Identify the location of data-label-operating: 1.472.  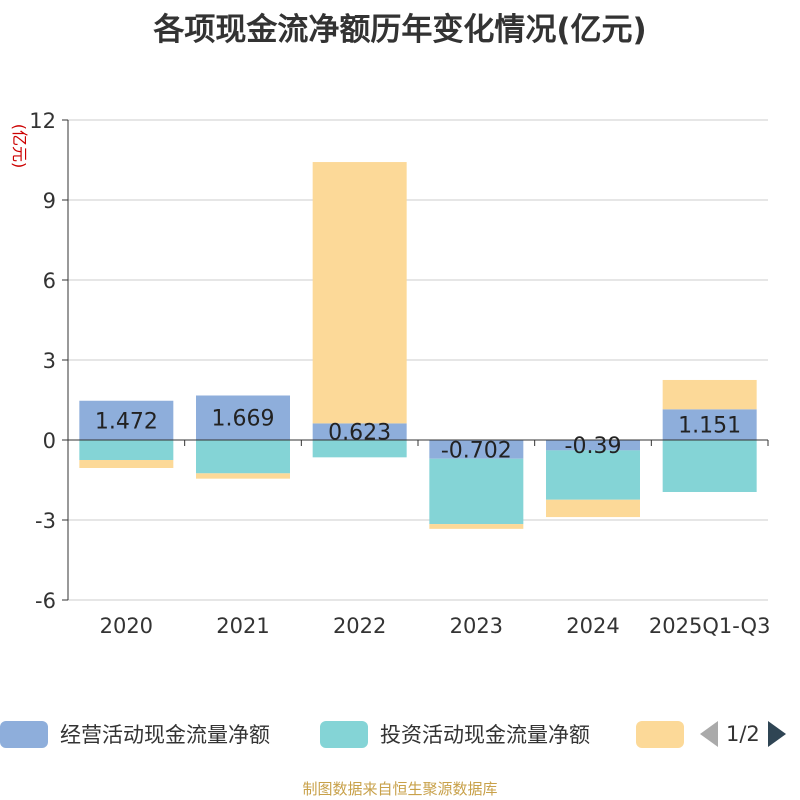
(126, 421).